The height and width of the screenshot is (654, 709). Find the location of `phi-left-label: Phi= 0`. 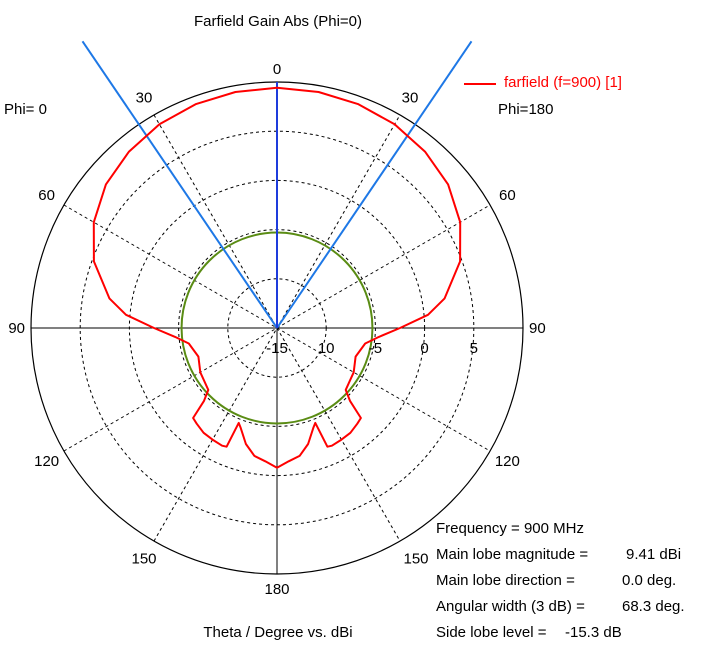

phi-left-label: Phi= 0 is located at coordinates (25, 109).